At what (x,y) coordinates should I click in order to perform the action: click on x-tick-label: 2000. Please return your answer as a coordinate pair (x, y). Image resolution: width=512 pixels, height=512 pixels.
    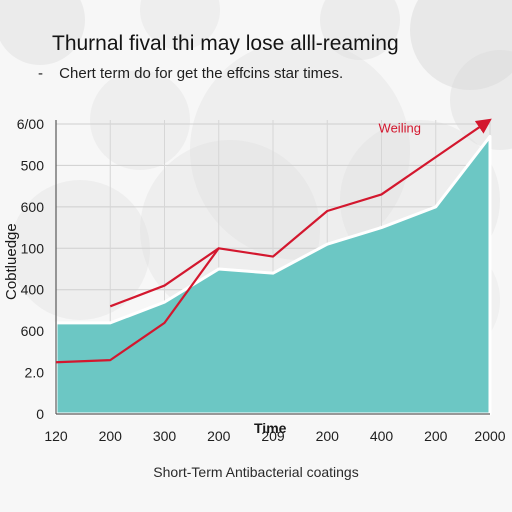
    Looking at the image, I should click on (489, 436).